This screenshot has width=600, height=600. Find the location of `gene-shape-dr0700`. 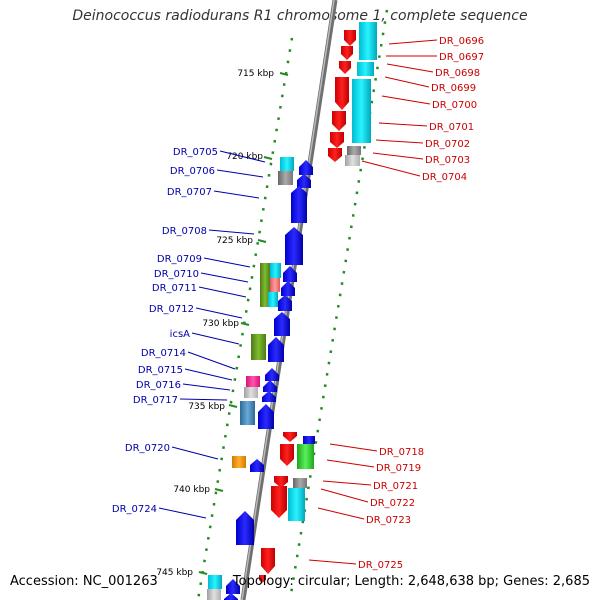

gene-shape-dr0700 is located at coordinates (342, 93).